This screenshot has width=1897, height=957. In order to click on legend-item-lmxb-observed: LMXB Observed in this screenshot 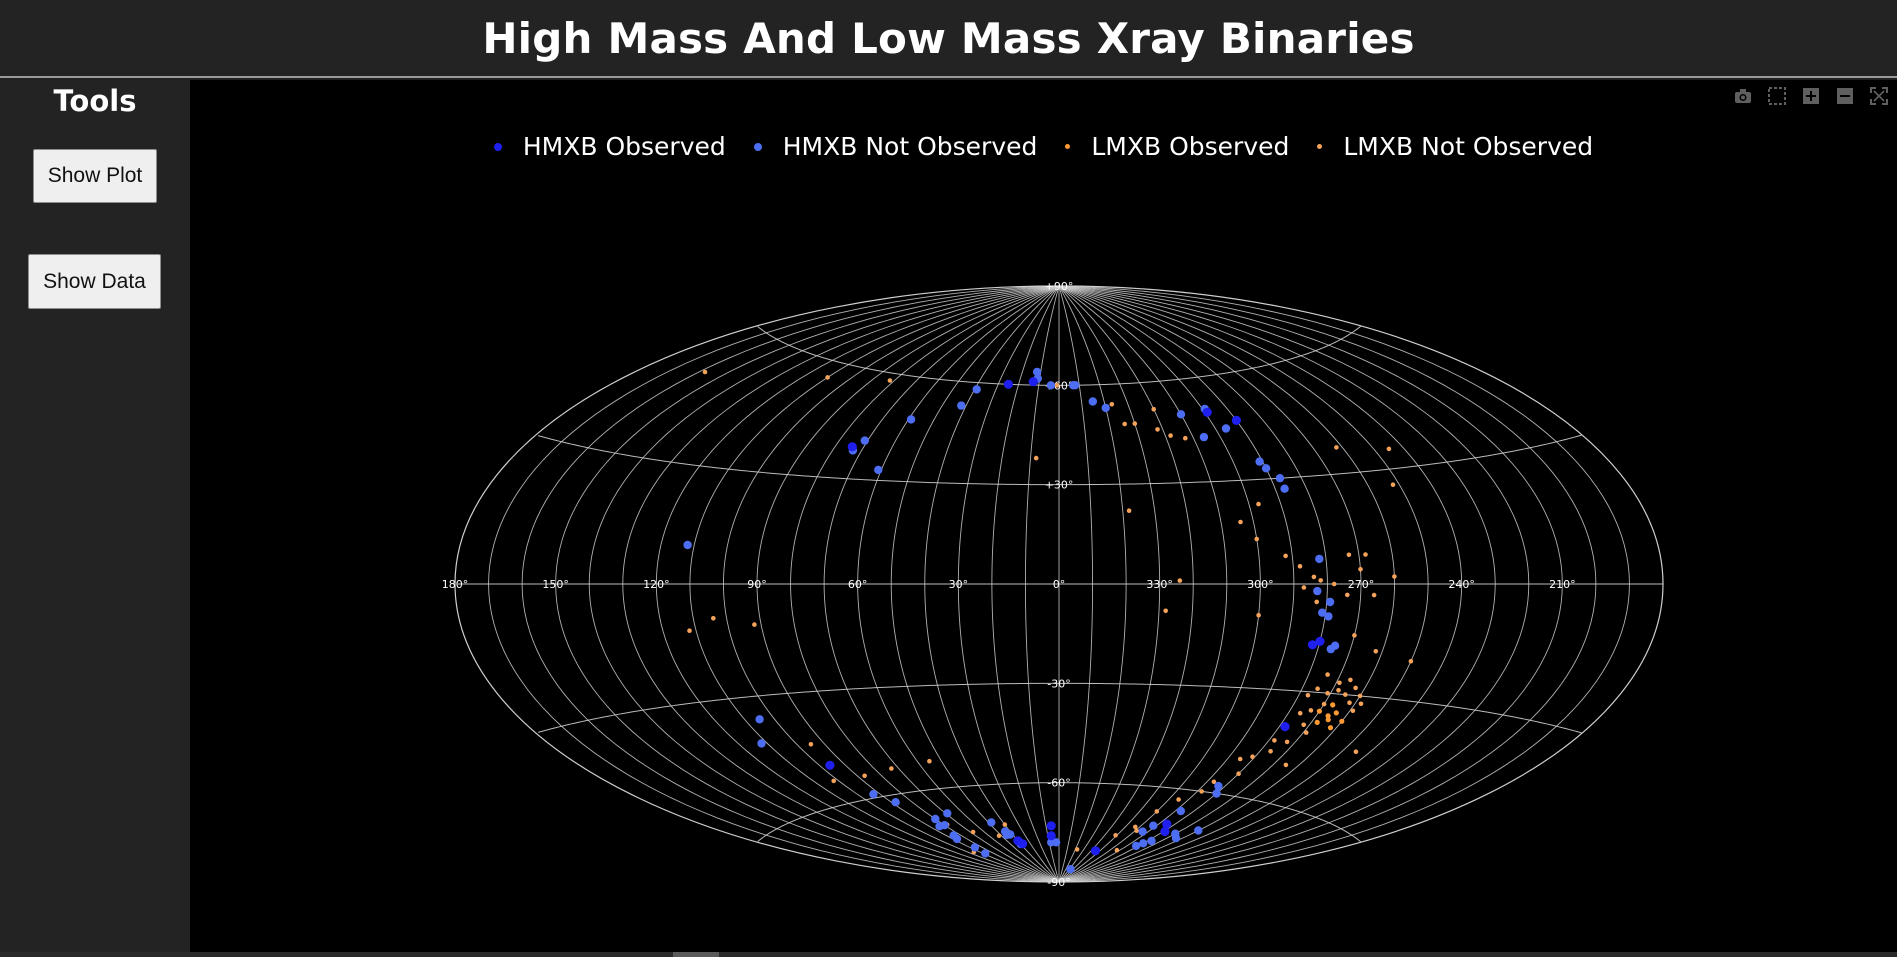, I will do `click(1177, 146)`.